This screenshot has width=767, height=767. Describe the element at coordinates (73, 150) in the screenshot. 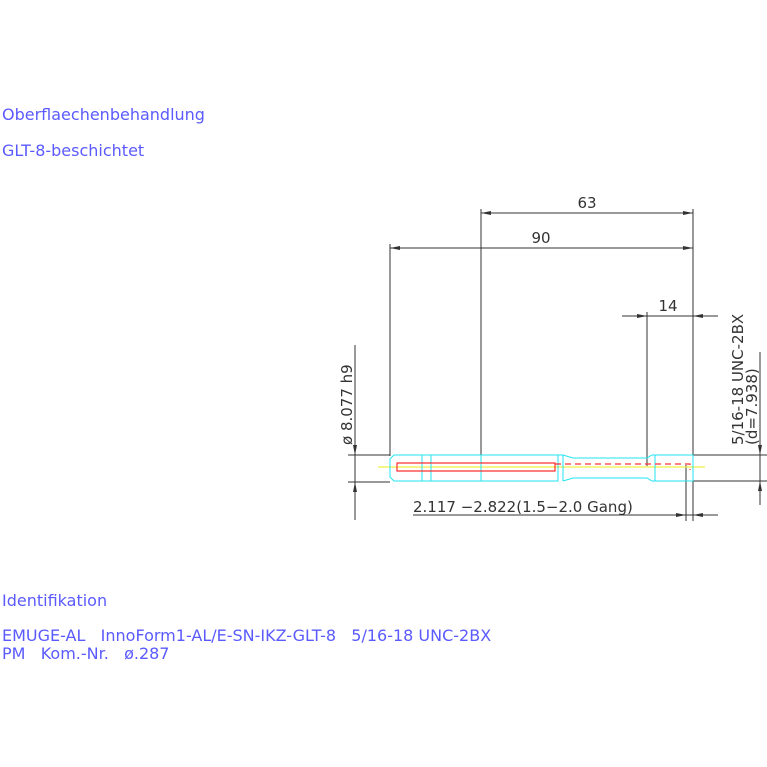

I see `surface-value: GLT-8-beschichtet` at that location.